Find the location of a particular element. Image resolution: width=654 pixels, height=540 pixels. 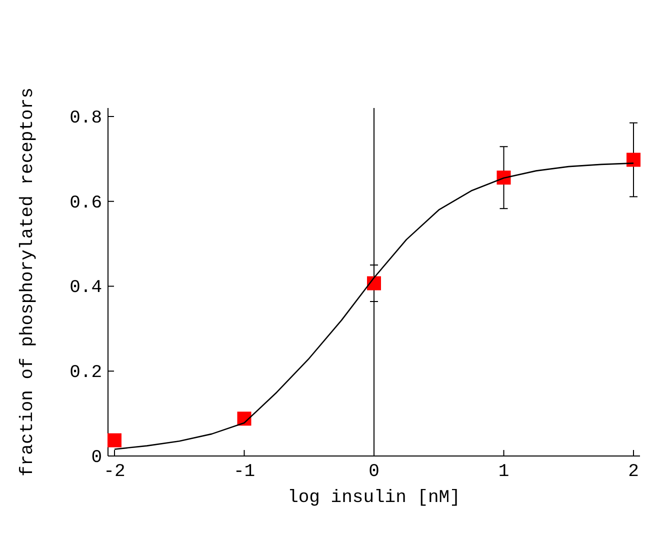

x-axis-title: log insulin [nM] is located at coordinates (374, 498).